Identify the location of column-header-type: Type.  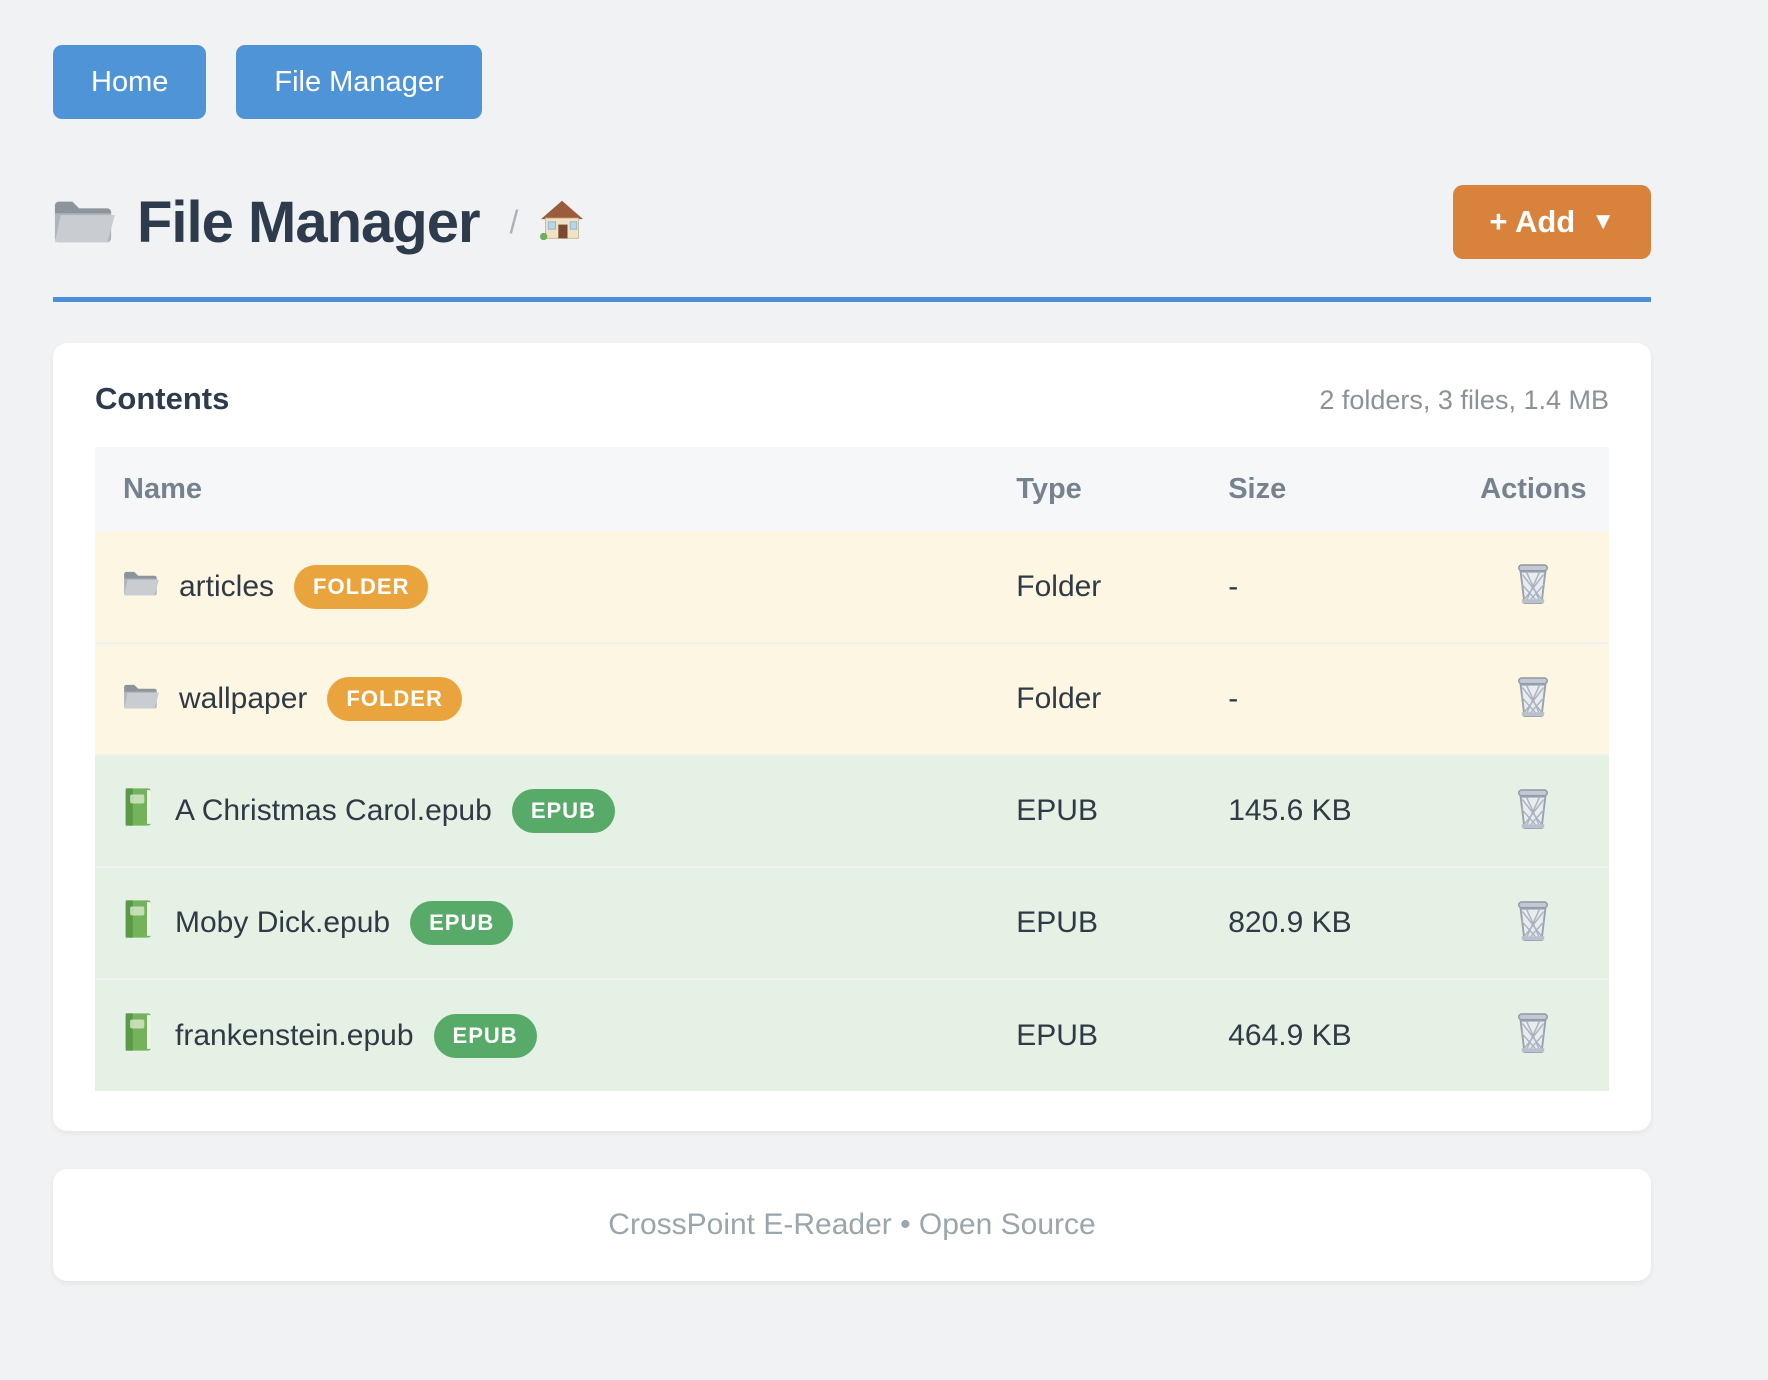
(1094, 489).